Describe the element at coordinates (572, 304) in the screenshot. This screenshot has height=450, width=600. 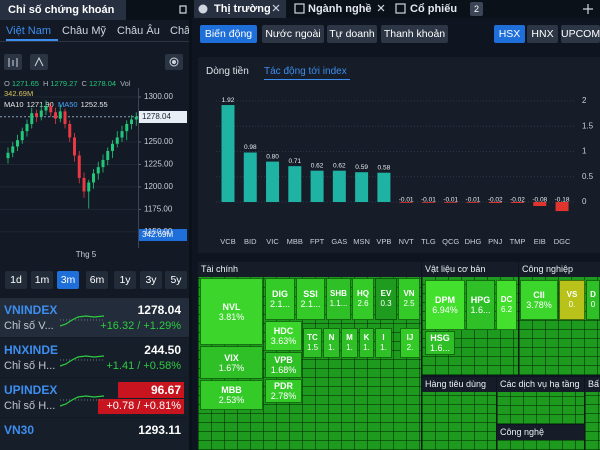
I see `tile-change: 0.` at that location.